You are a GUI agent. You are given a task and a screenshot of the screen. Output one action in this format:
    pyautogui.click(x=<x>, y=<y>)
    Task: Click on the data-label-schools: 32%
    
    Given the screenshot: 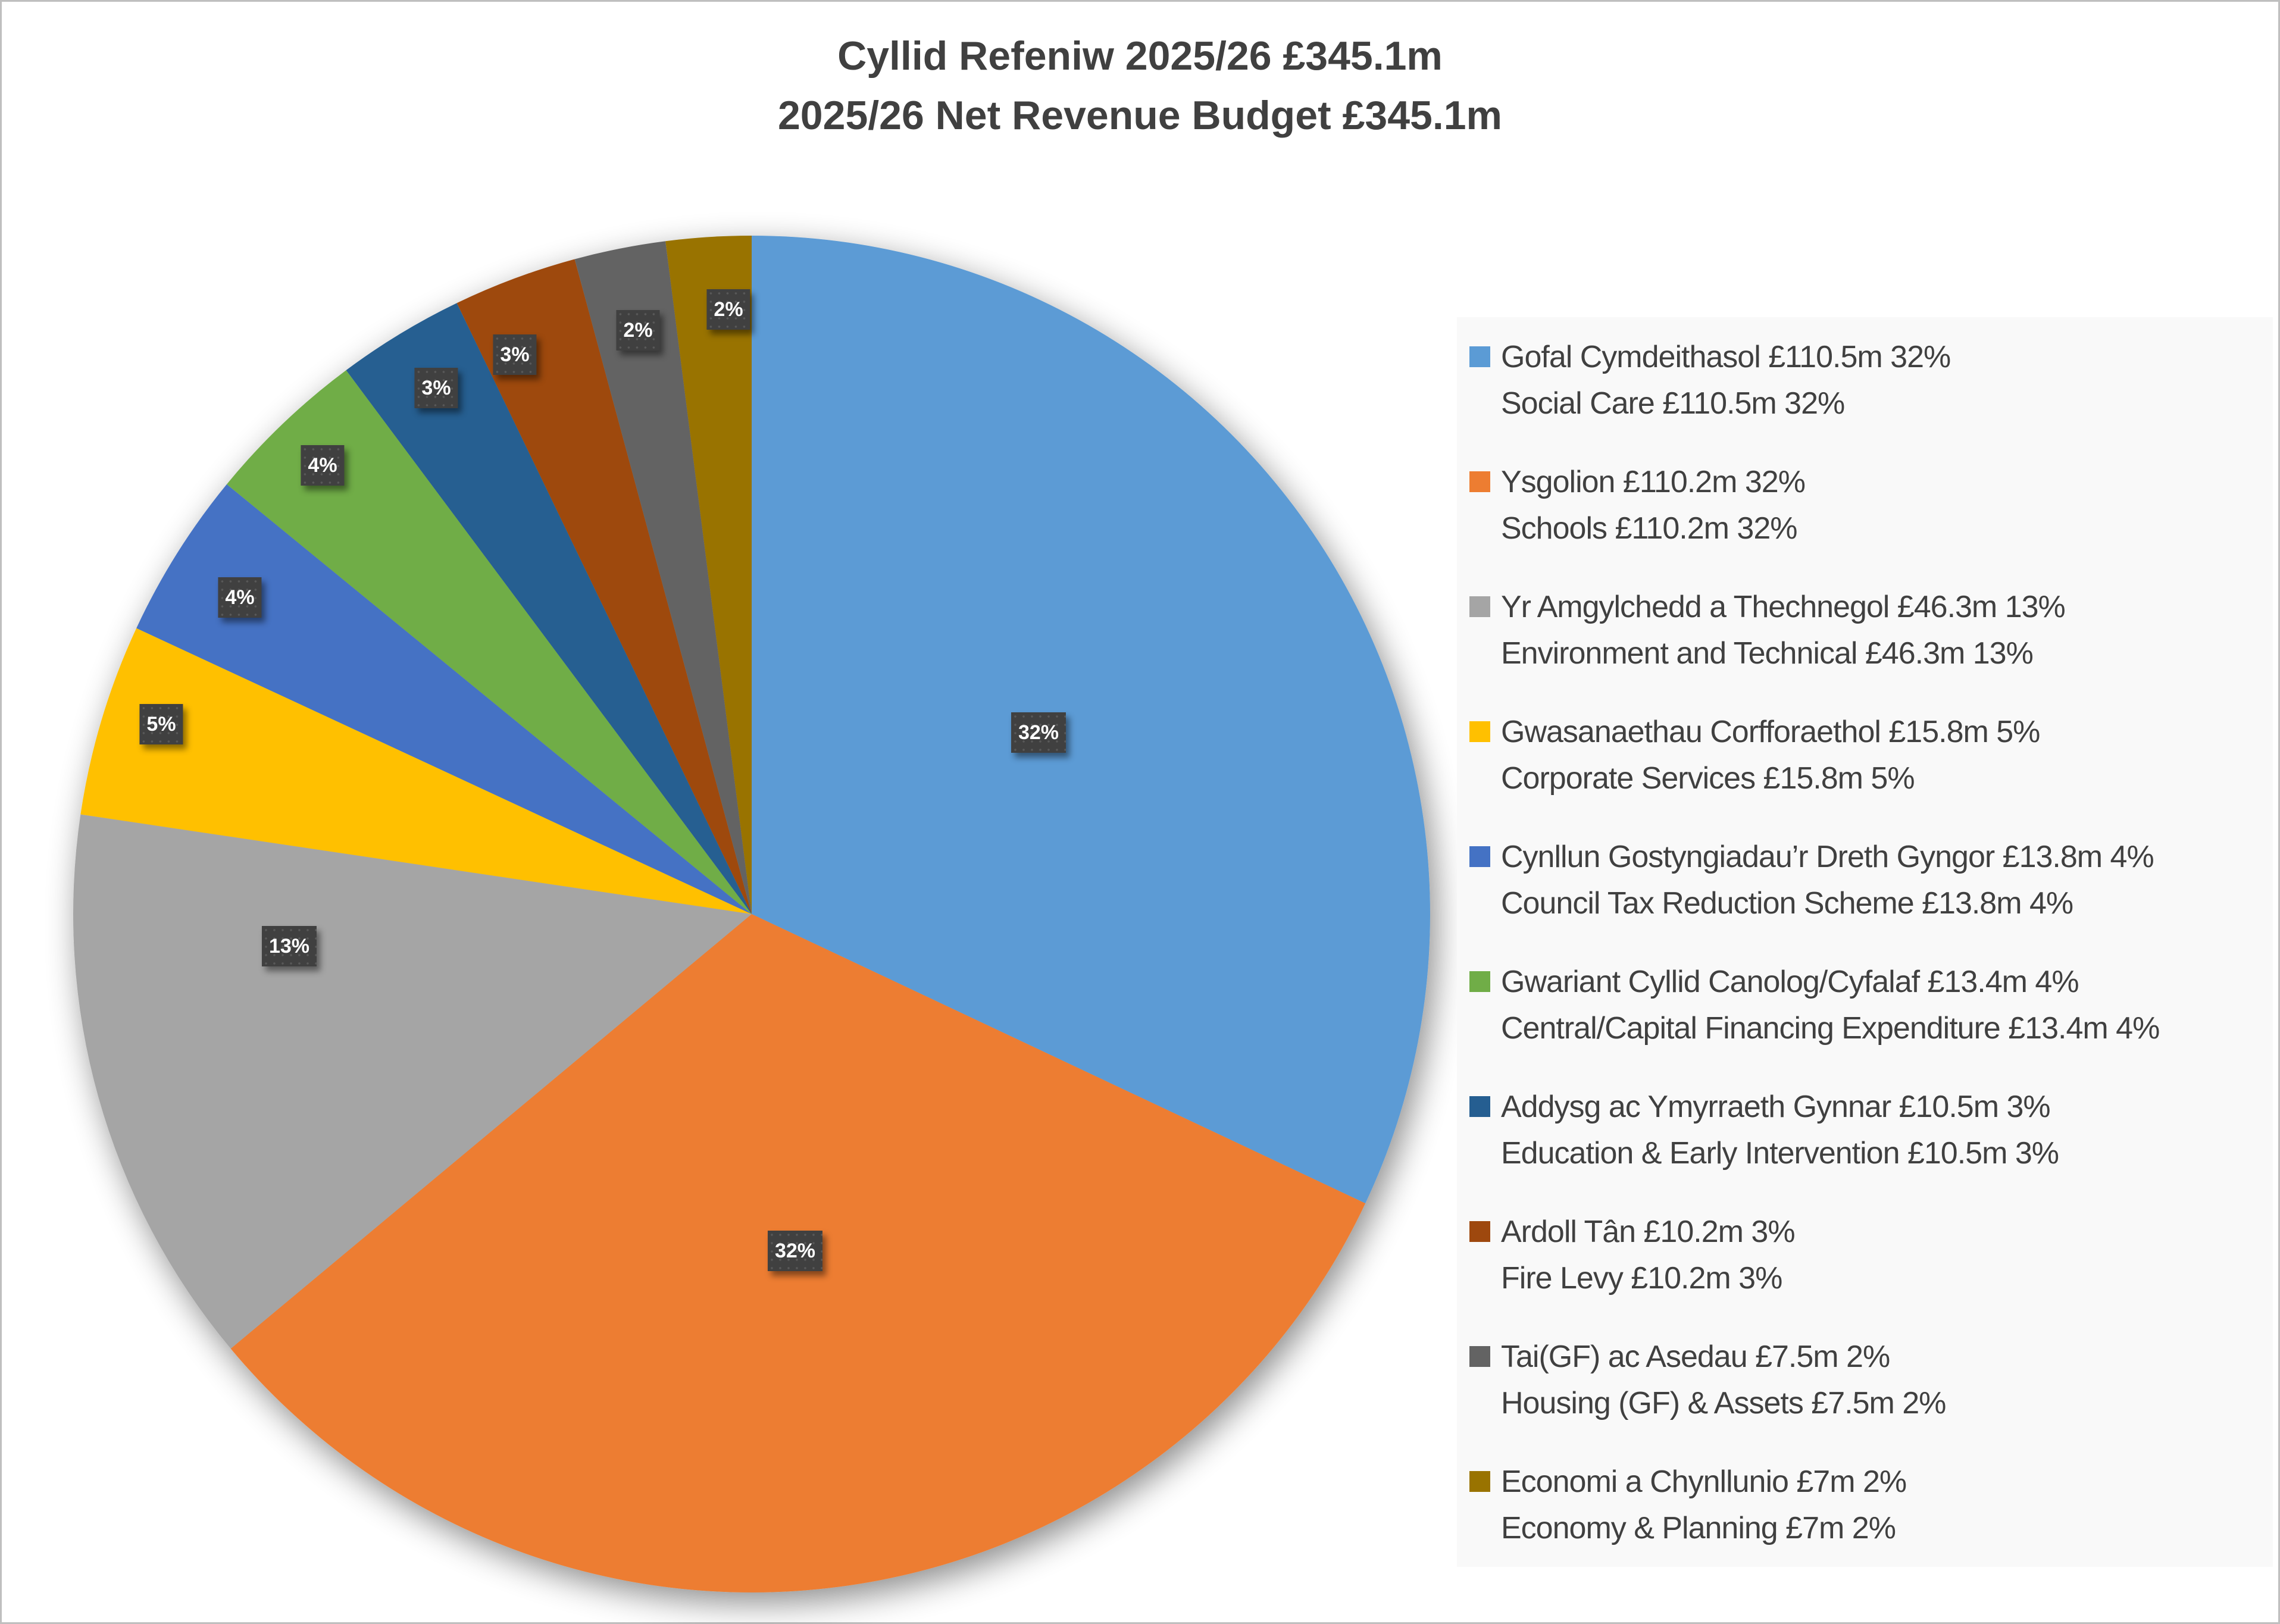 What is the action you would take?
    pyautogui.click(x=795, y=1251)
    